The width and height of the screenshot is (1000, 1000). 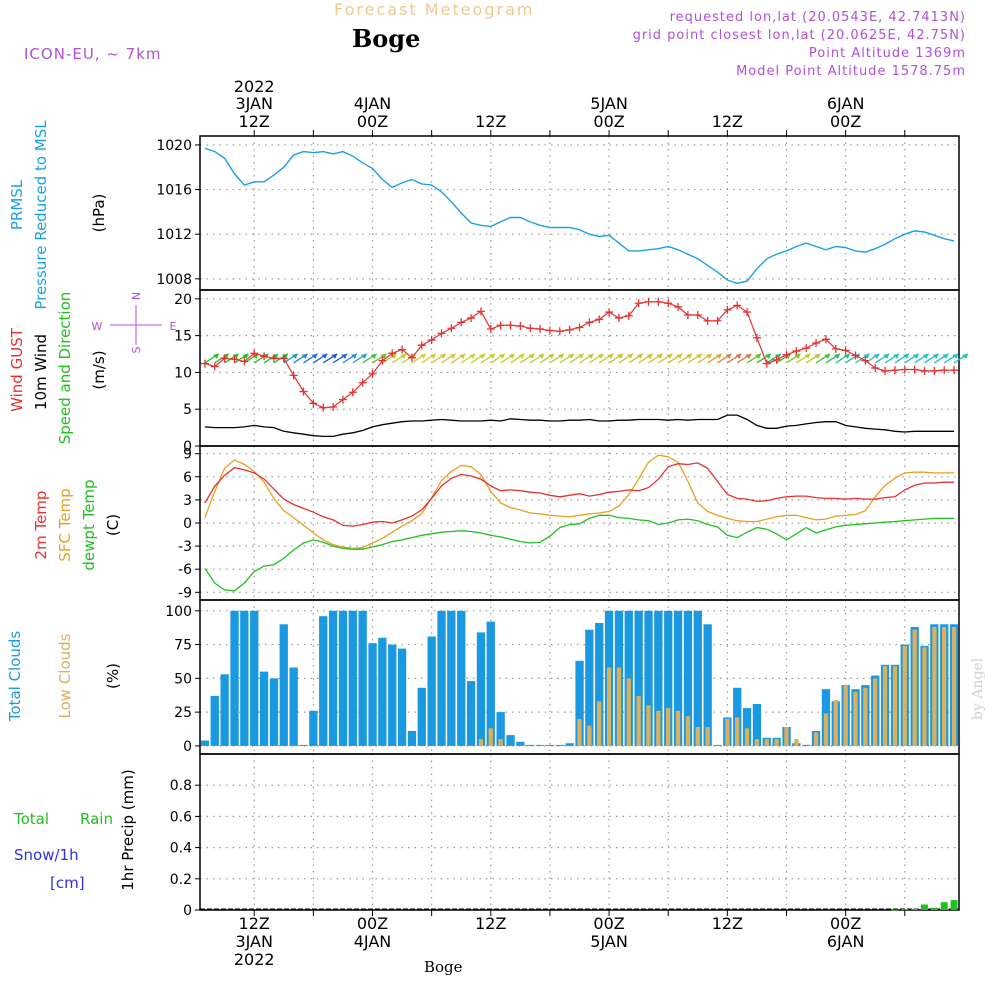 I want to click on time-label-date-top: 4JAN, so click(x=373, y=103).